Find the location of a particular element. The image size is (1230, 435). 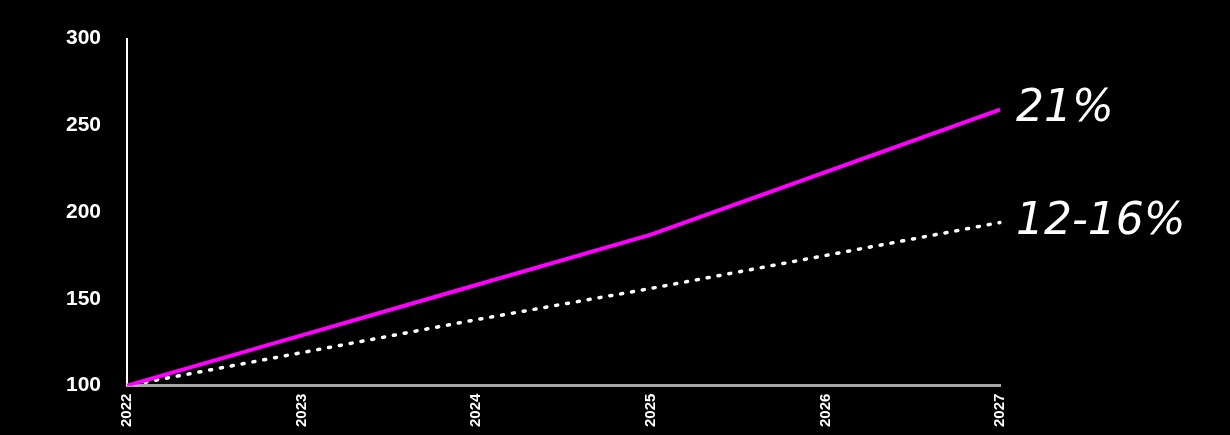

annotation: 21% is located at coordinates (1065, 106).